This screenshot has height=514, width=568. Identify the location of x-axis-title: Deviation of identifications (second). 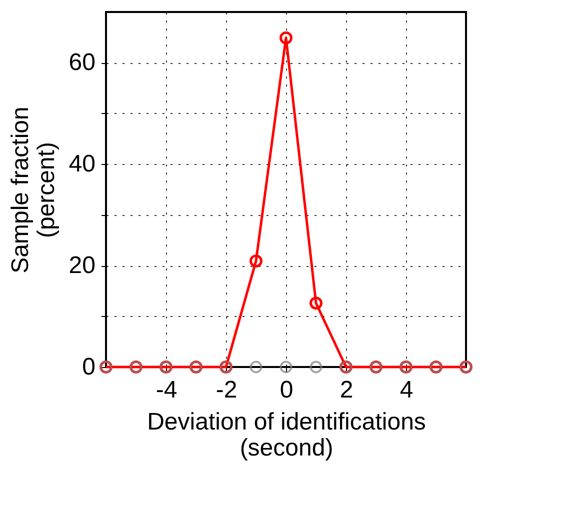
(286, 435).